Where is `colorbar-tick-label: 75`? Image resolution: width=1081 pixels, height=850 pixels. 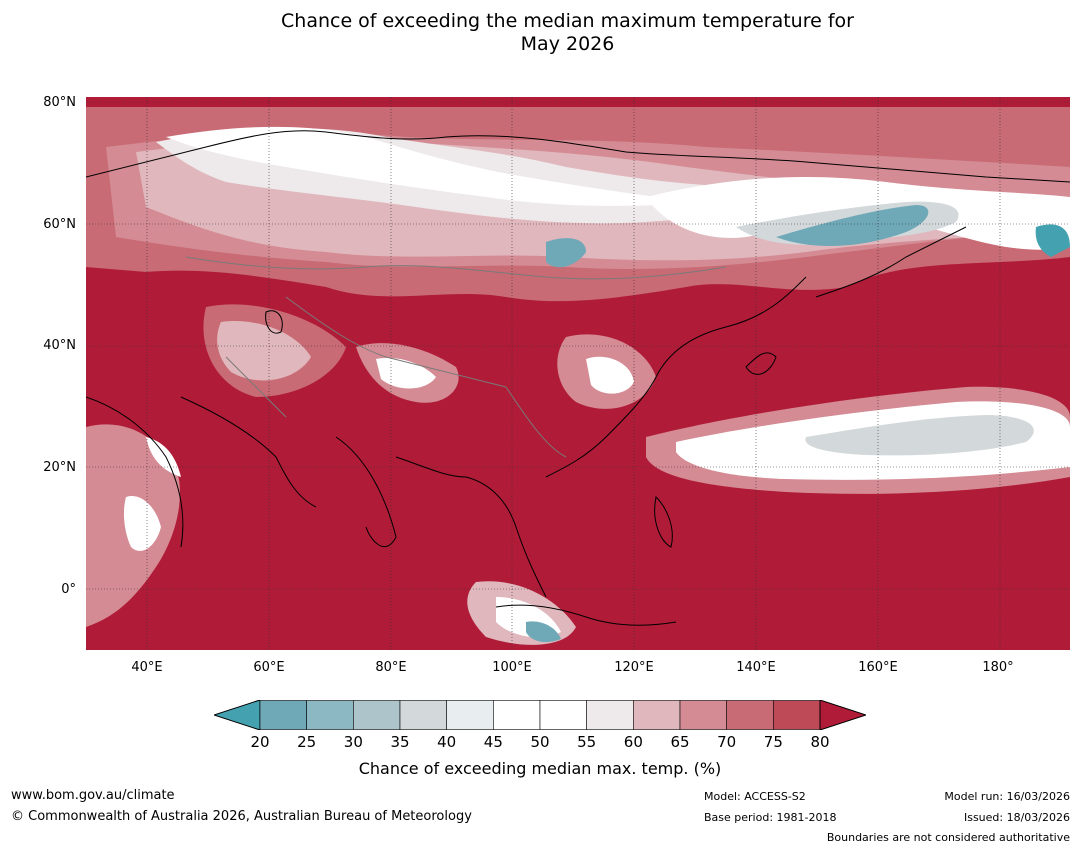 colorbar-tick-label: 75 is located at coordinates (773, 742).